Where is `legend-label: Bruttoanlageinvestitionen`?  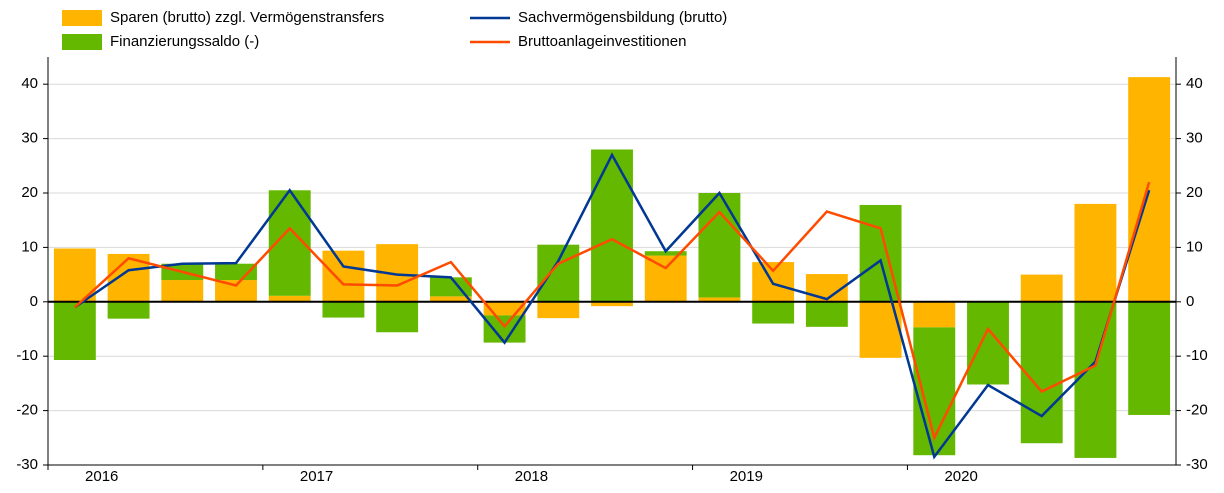
legend-label: Bruttoanlageinvestitionen is located at coordinates (602, 41).